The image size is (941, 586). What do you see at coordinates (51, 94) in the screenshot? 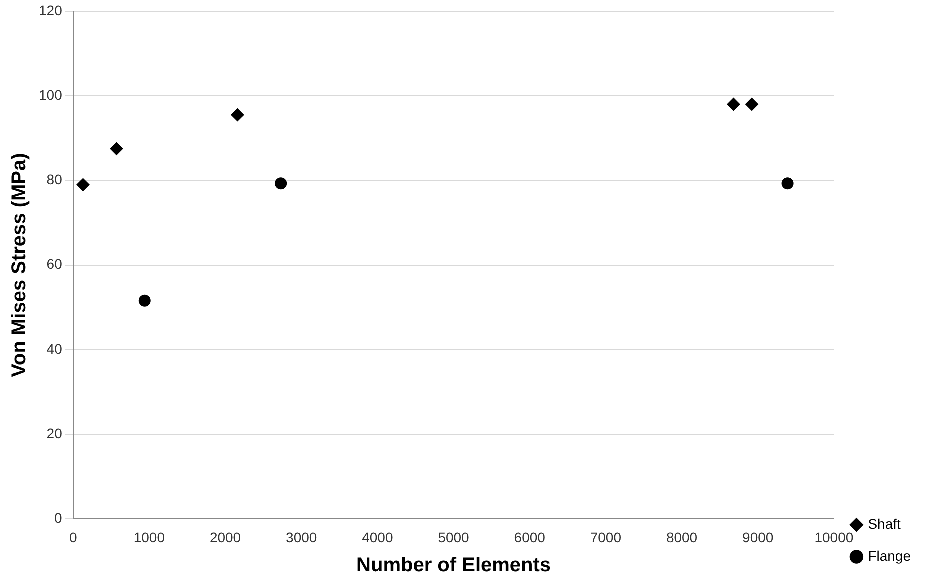
I see `y-tick-label: 100` at bounding box center [51, 94].